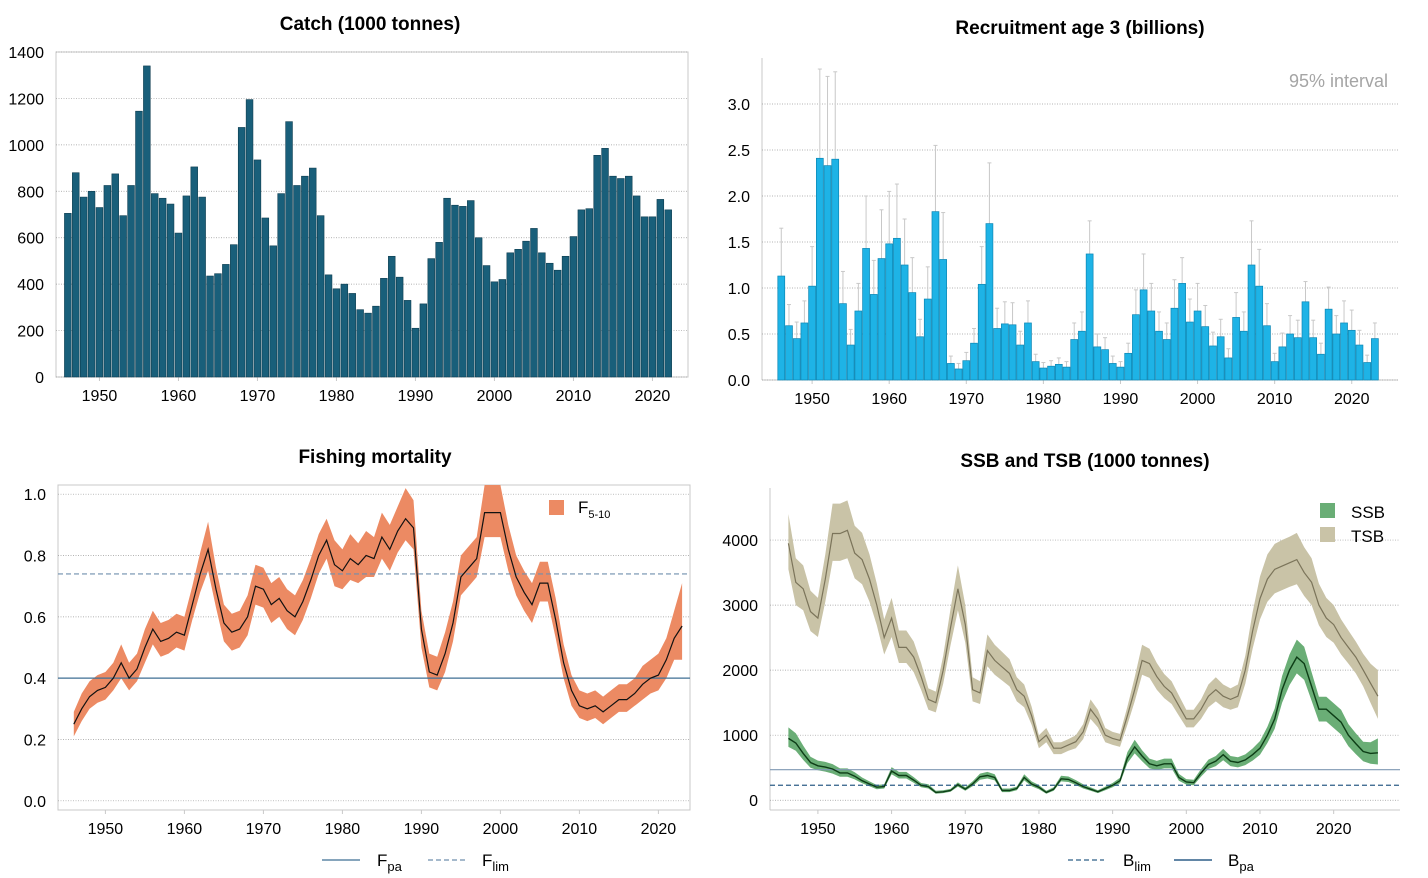 This screenshot has width=1428, height=878. What do you see at coordinates (1327, 510) in the screenshot?
I see `ssb-legend-swatch` at bounding box center [1327, 510].